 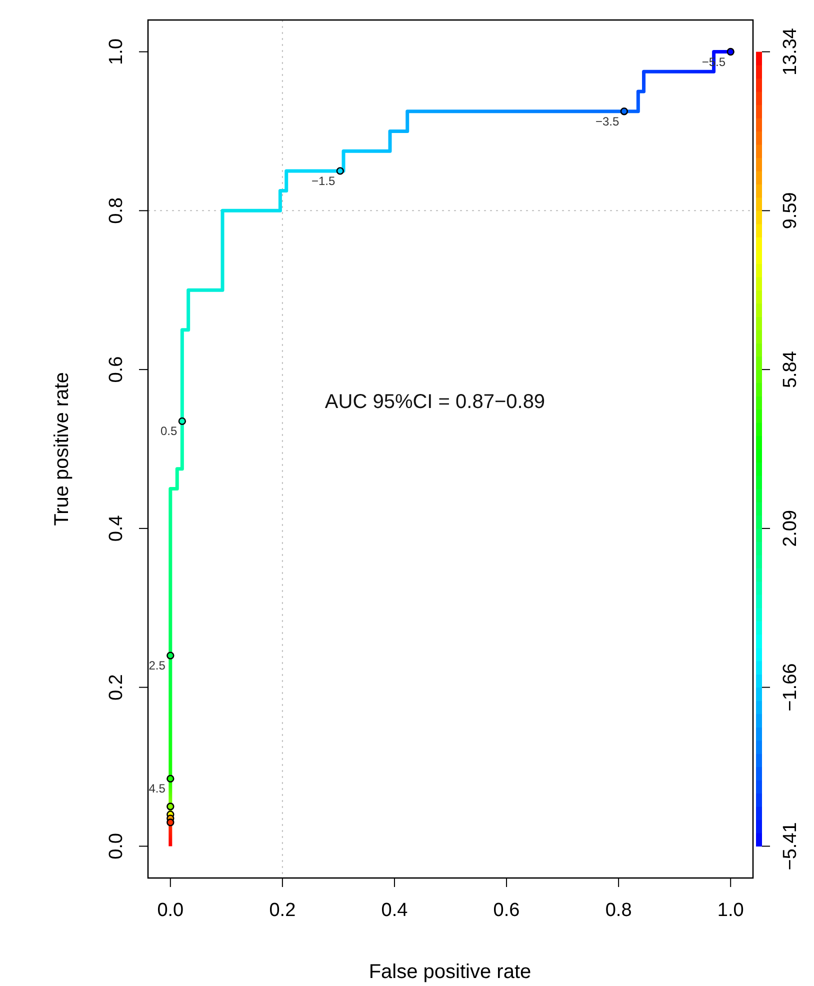 I want to click on color-bar-label: 13.34, so click(x=790, y=52).